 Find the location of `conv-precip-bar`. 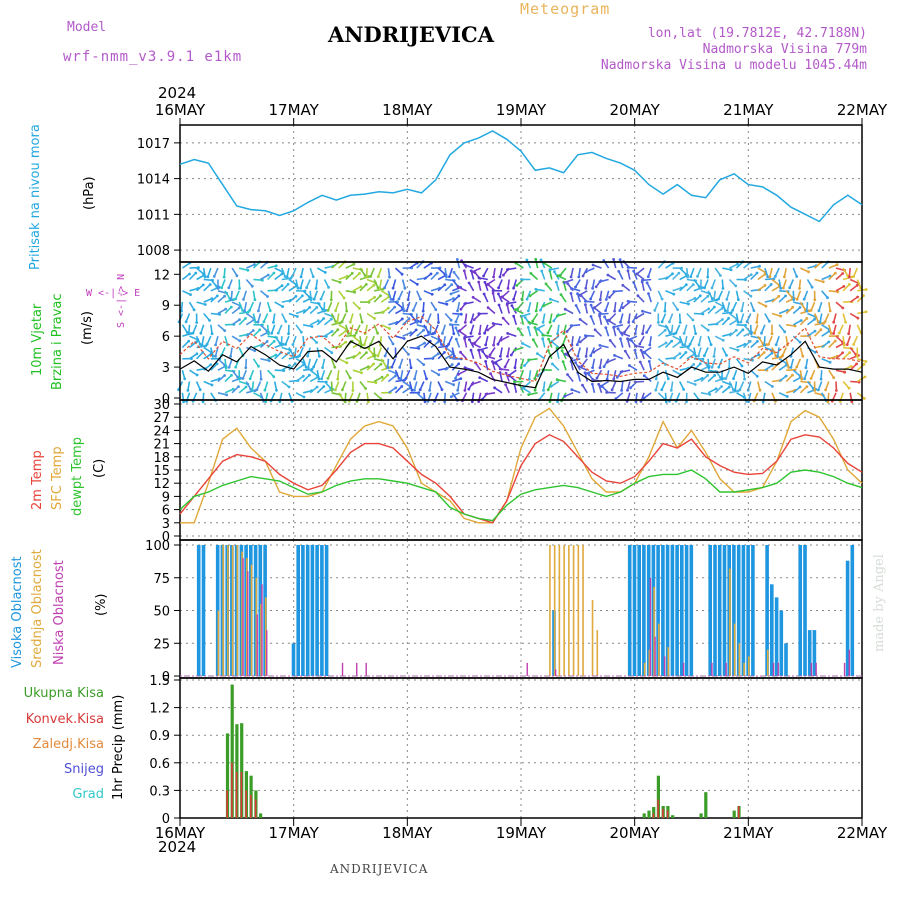

conv-precip-bar is located at coordinates (227, 804).